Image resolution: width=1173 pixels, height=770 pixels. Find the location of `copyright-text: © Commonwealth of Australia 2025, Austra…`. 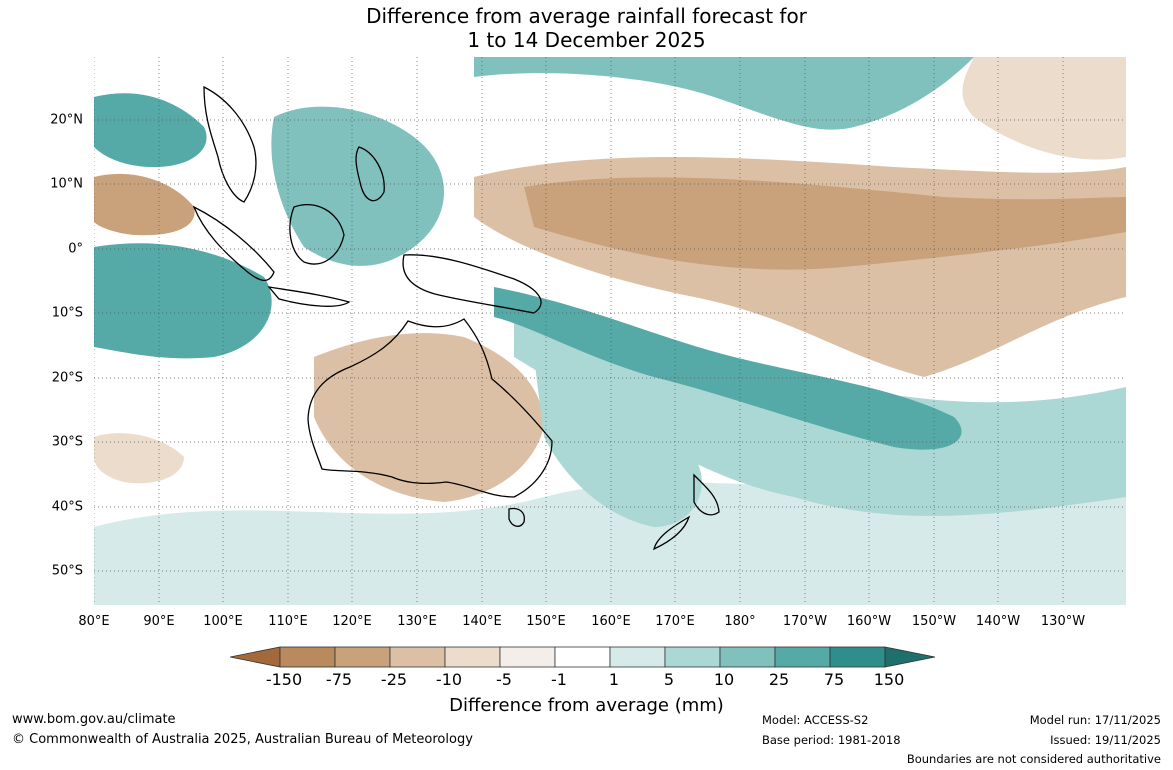

copyright-text: © Commonwealth of Australia 2025, Austra… is located at coordinates (242, 739).